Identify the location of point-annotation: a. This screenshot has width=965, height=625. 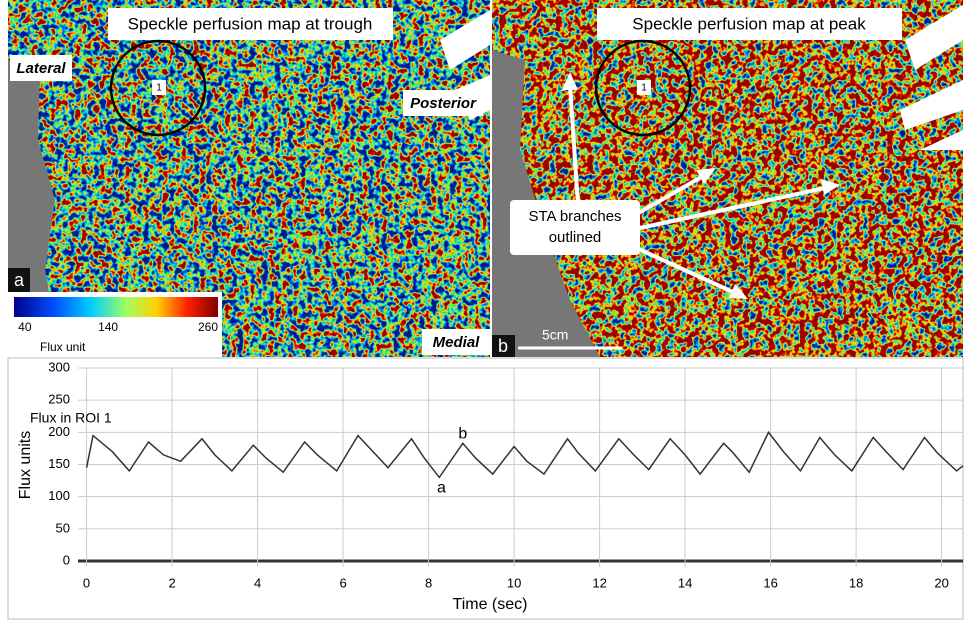
(441, 488).